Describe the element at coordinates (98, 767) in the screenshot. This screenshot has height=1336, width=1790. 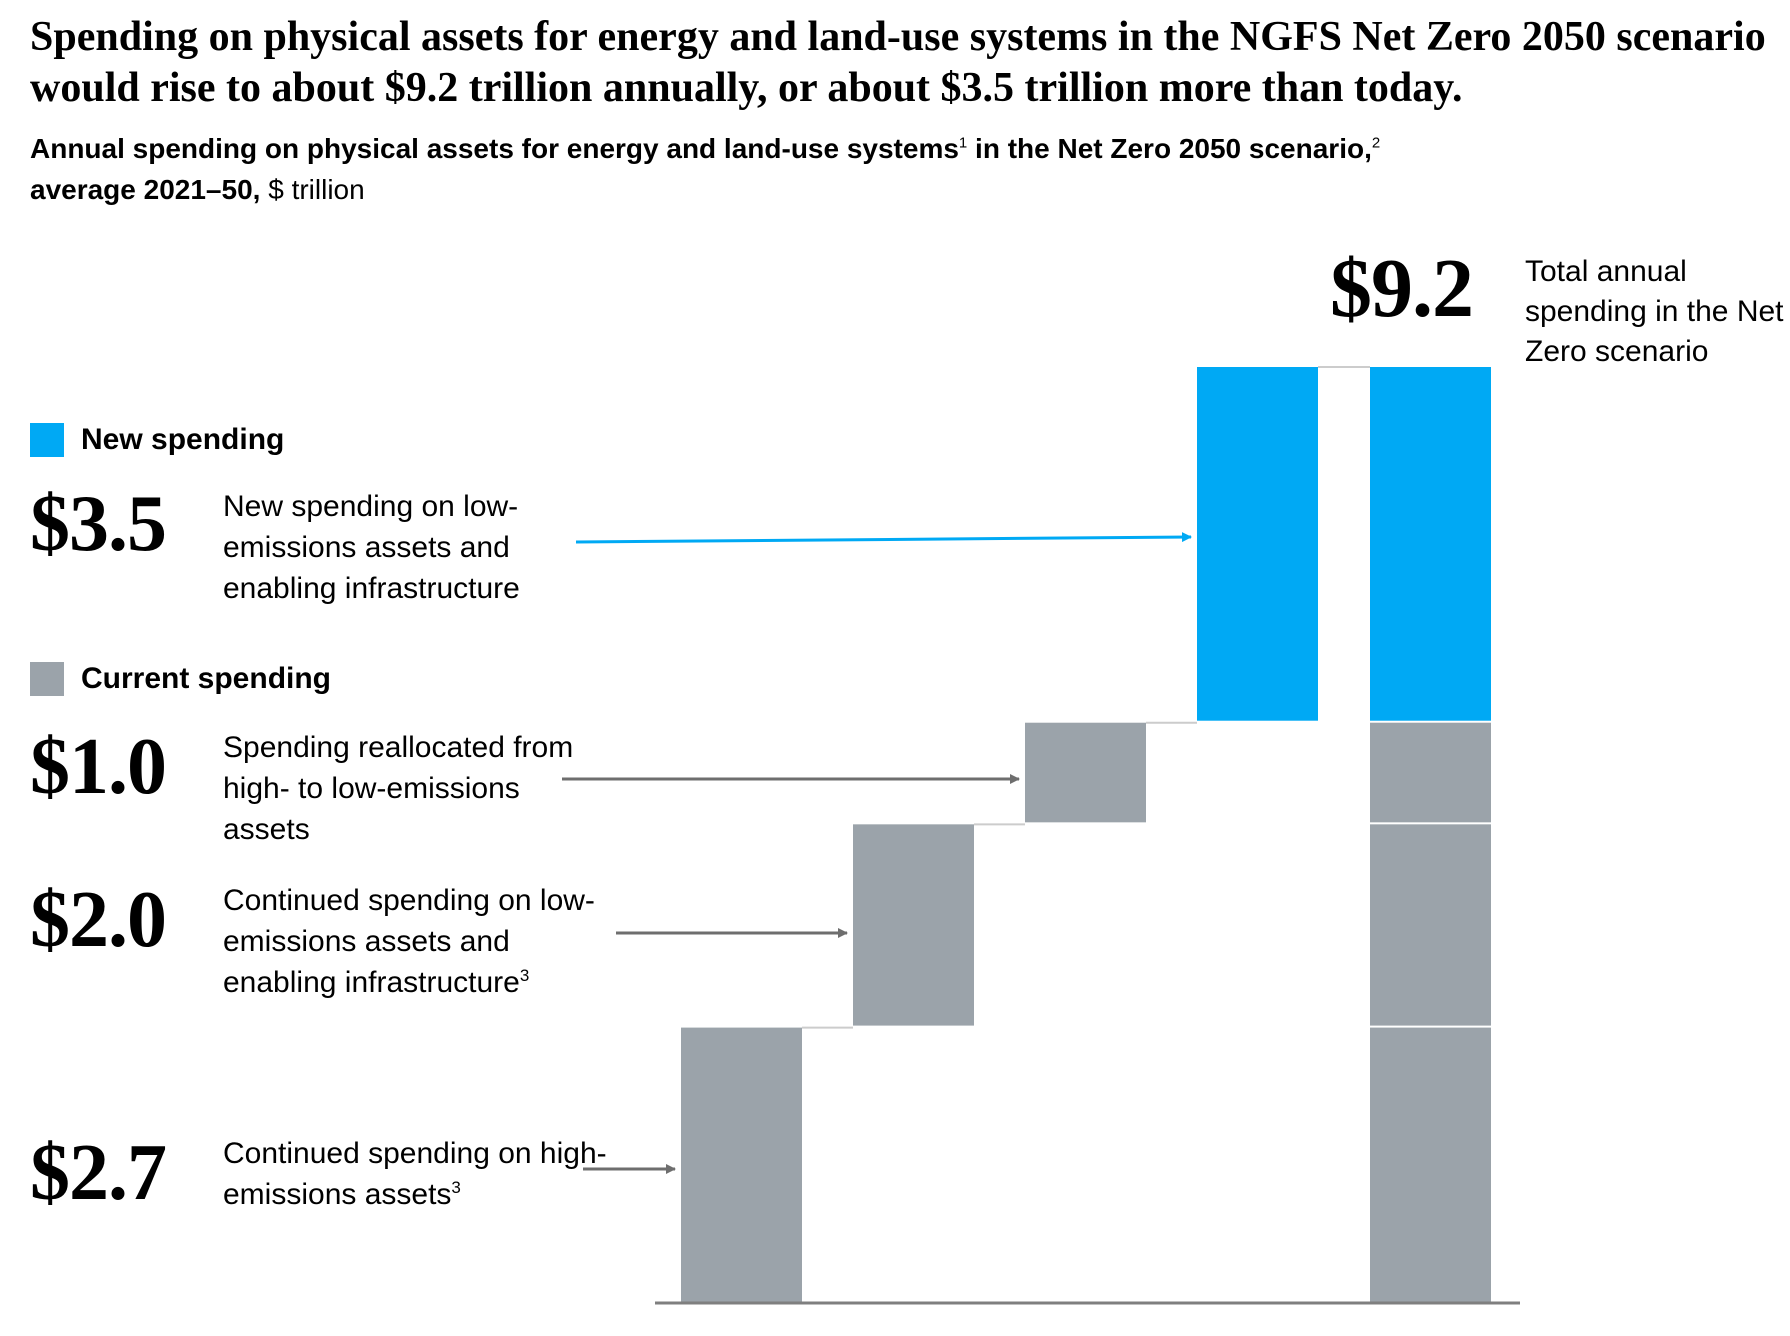
I see `value-reallocated: $1.0` at that location.